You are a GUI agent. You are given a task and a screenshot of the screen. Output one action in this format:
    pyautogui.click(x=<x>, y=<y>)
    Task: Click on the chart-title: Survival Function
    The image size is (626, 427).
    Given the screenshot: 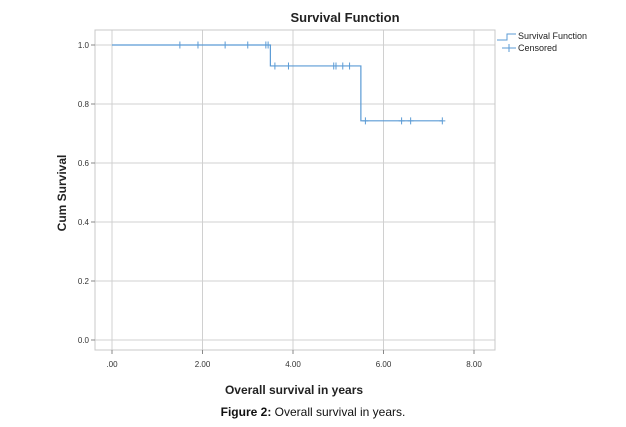 What is the action you would take?
    pyautogui.click(x=344, y=17)
    